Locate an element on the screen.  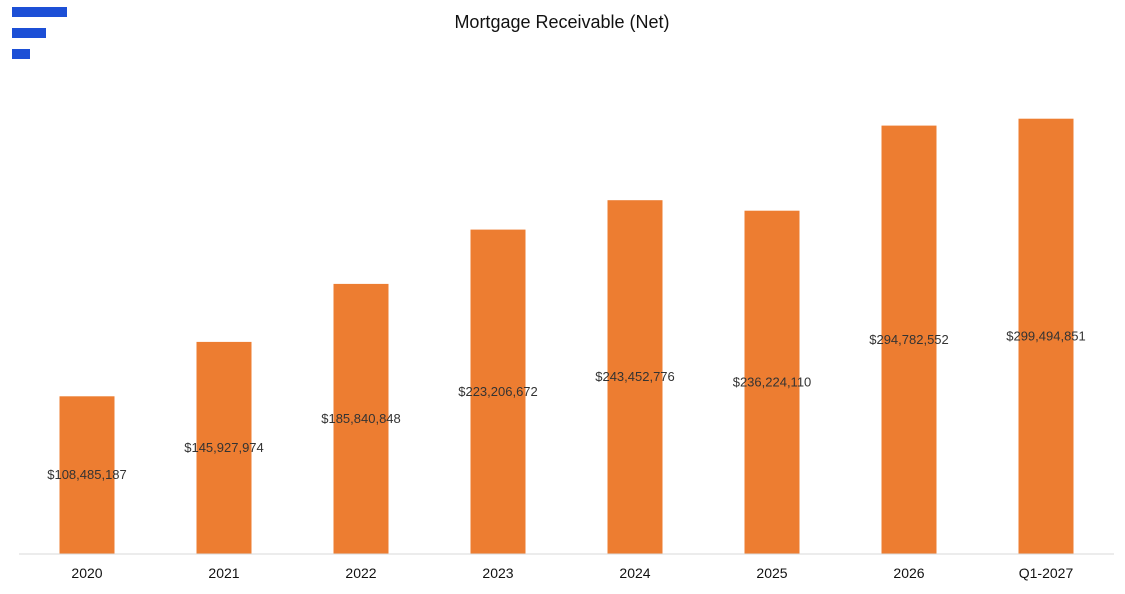
data-label-2021: $145,927,974 is located at coordinates (224, 447).